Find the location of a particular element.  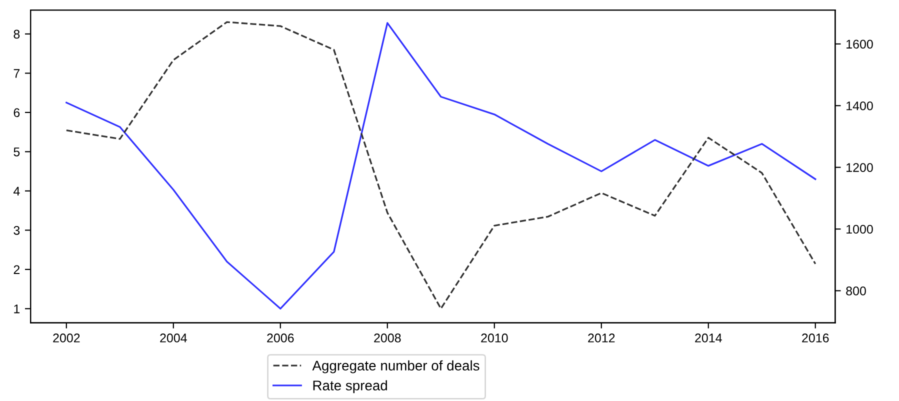

y2-tick-label: 1400 is located at coordinates (859, 105).